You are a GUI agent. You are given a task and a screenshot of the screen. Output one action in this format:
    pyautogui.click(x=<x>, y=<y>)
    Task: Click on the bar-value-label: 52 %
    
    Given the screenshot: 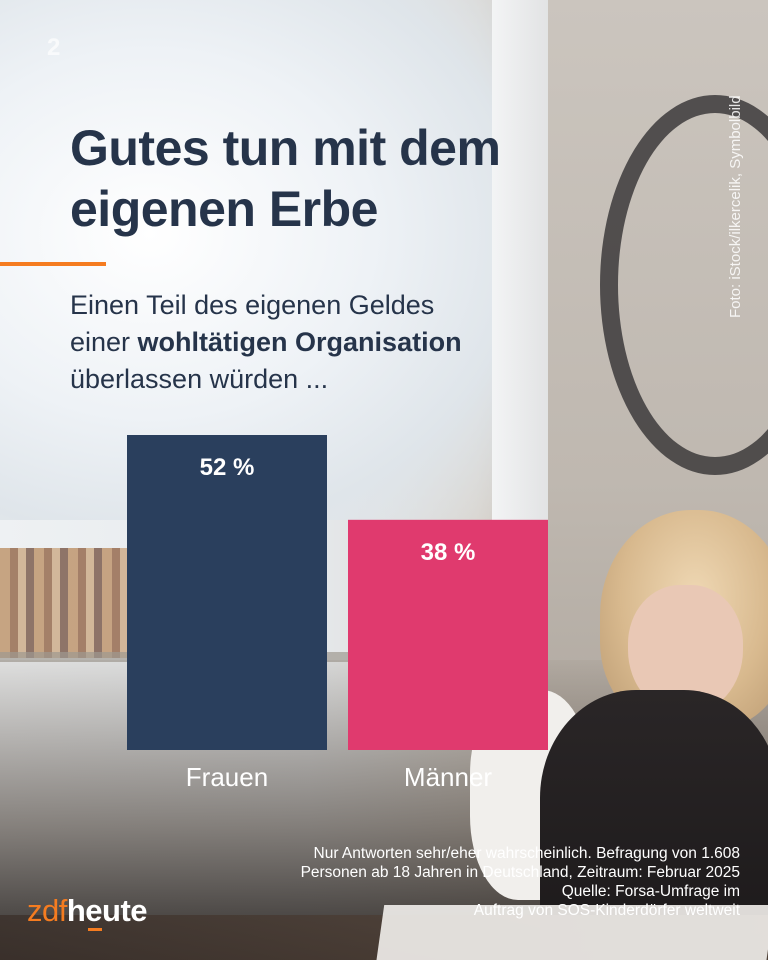 What is the action you would take?
    pyautogui.click(x=227, y=467)
    